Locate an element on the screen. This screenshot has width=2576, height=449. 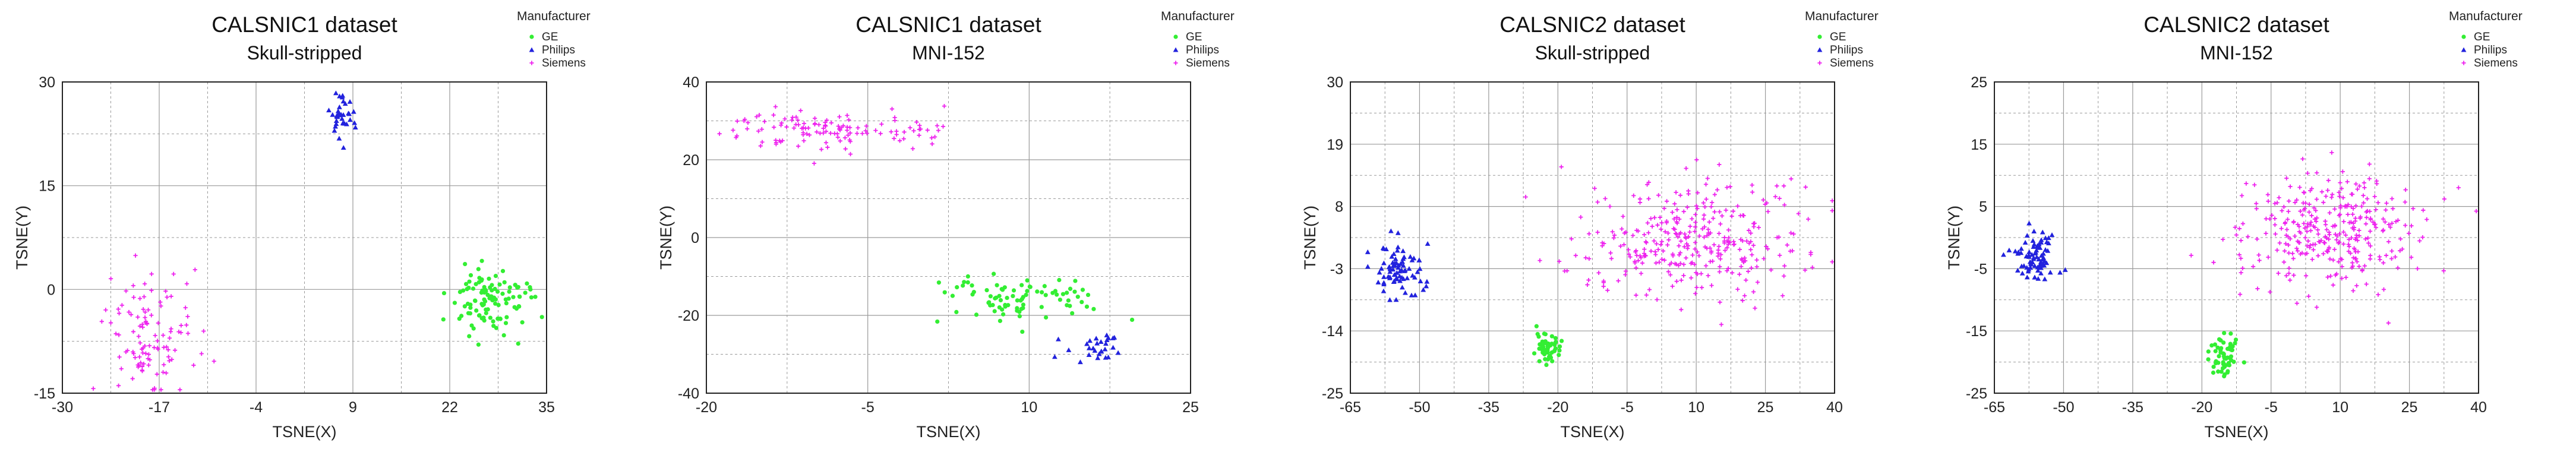
x-tick-label: -20 is located at coordinates (706, 408).